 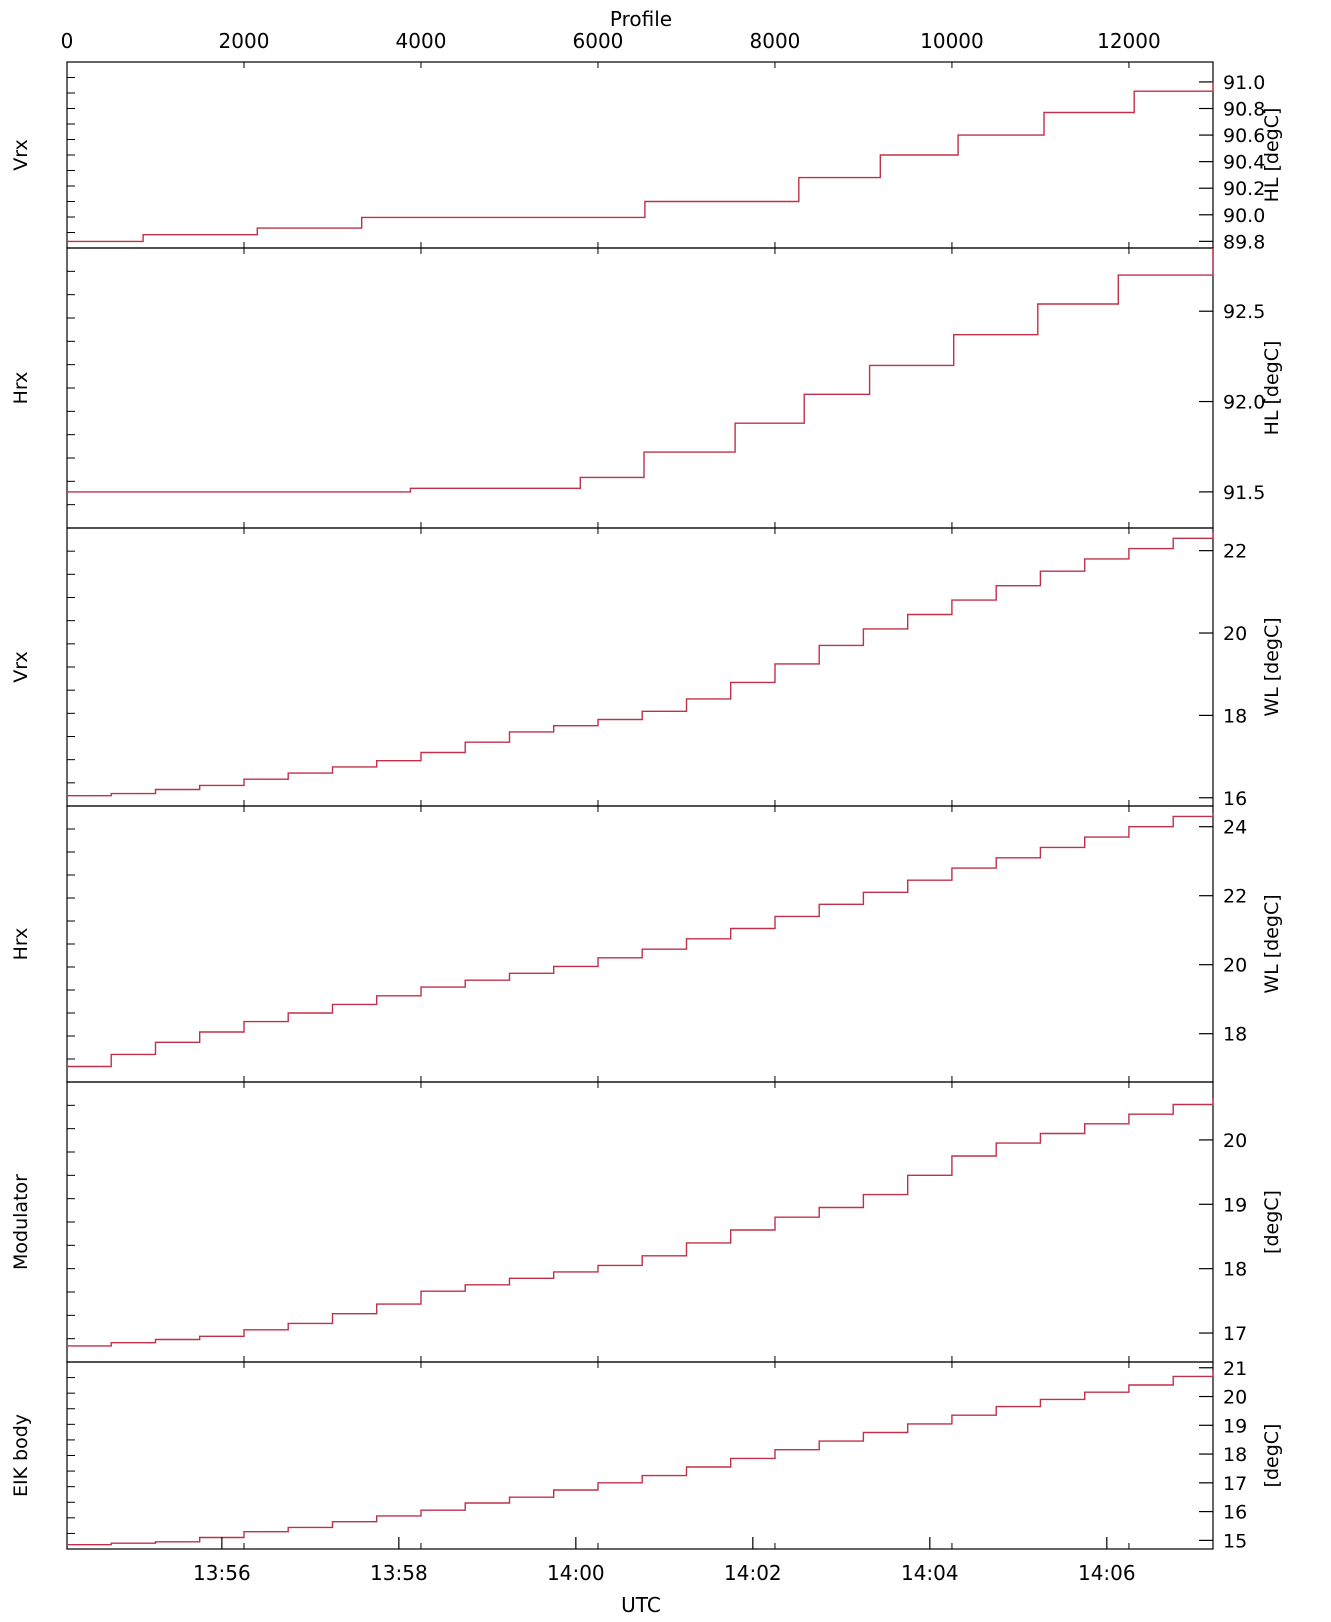 I want to click on panel-6-left-label: EIK body, so click(x=21, y=1455).